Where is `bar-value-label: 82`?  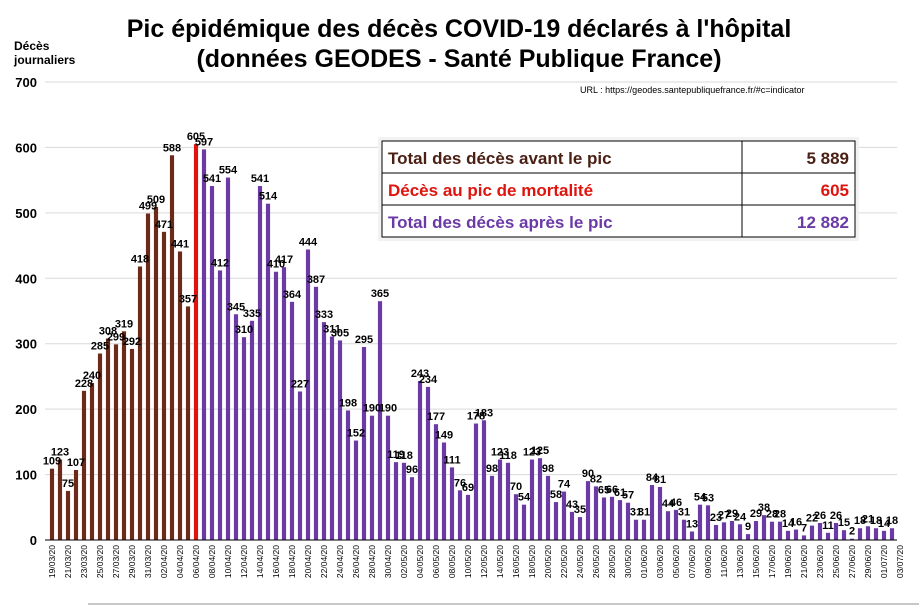 bar-value-label: 82 is located at coordinates (596, 479).